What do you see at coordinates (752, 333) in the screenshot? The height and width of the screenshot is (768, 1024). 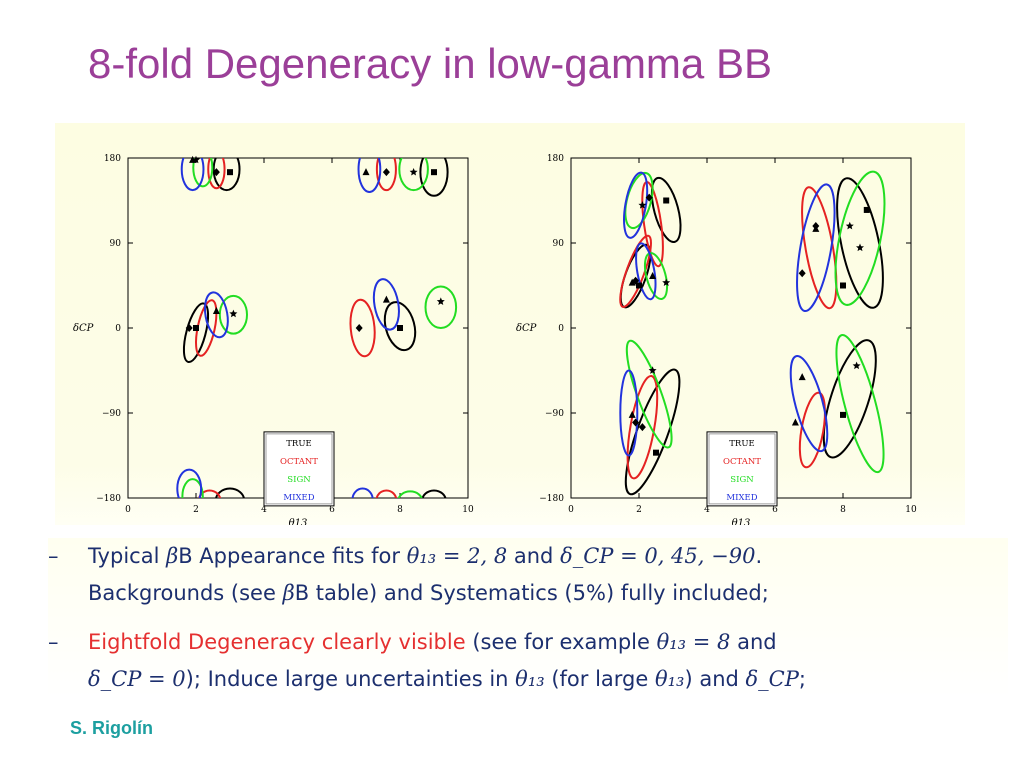 I see `contours-group` at bounding box center [752, 333].